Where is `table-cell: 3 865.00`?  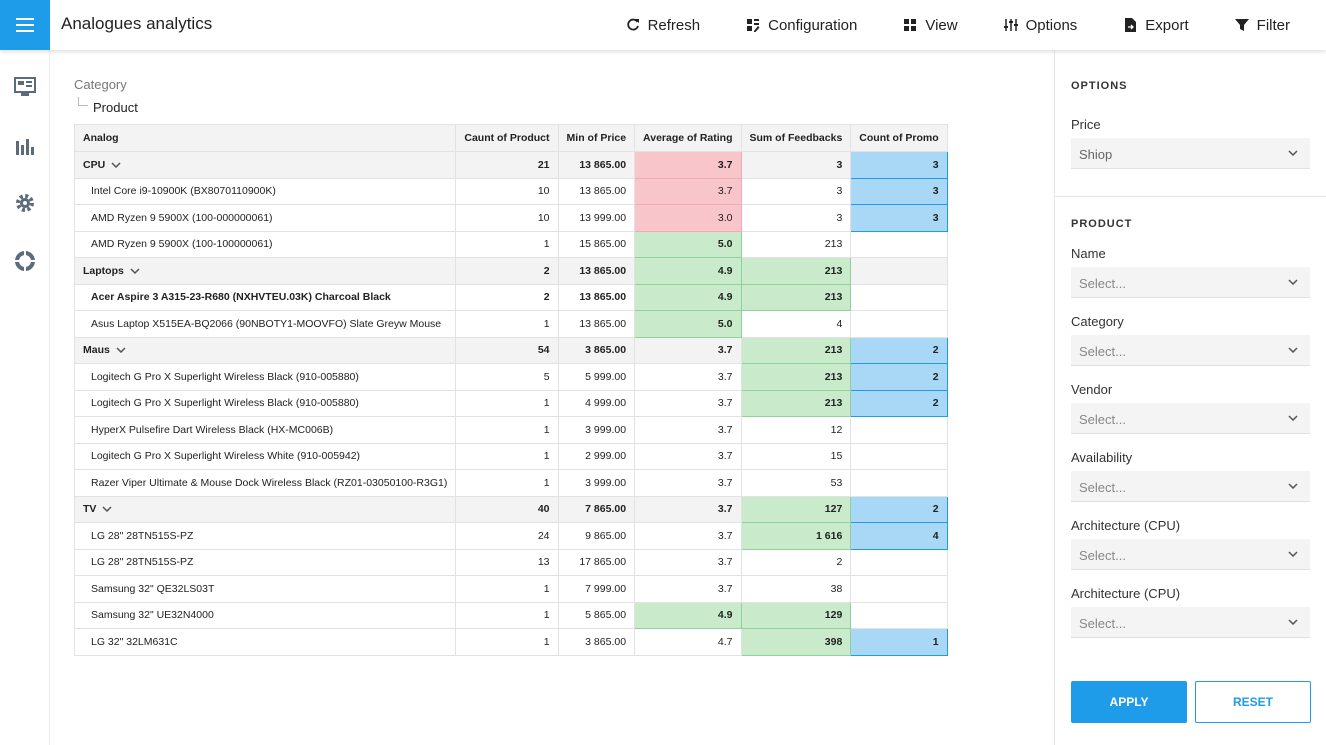
table-cell: 3 865.00 is located at coordinates (596, 350).